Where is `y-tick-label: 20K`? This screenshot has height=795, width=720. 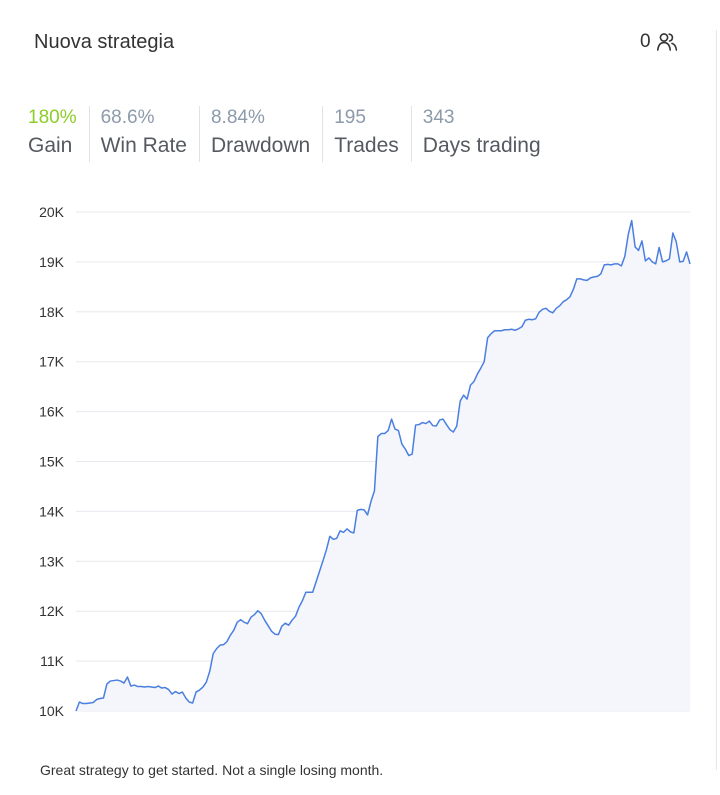 y-tick-label: 20K is located at coordinates (52, 212).